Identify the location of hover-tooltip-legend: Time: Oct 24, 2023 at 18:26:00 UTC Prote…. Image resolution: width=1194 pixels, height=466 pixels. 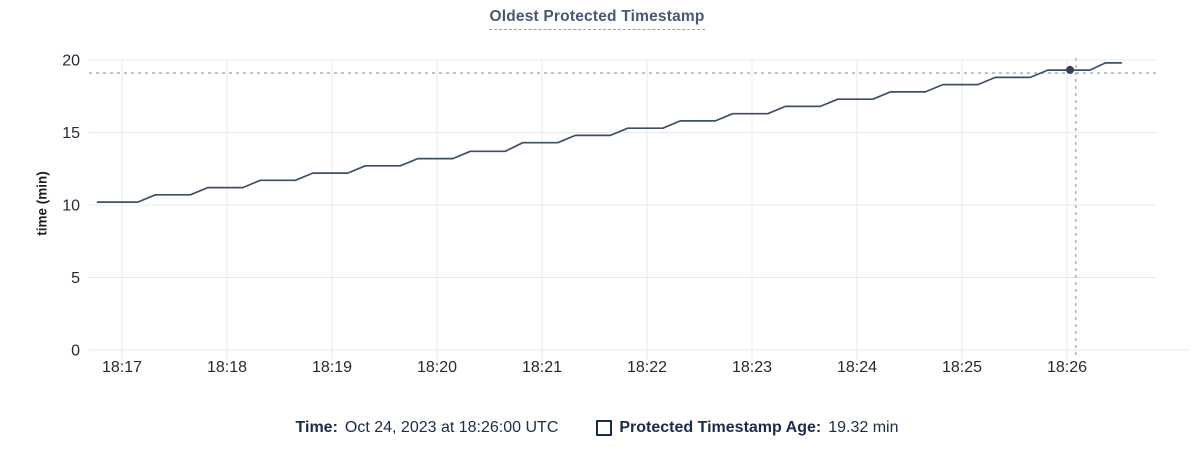
(597, 428).